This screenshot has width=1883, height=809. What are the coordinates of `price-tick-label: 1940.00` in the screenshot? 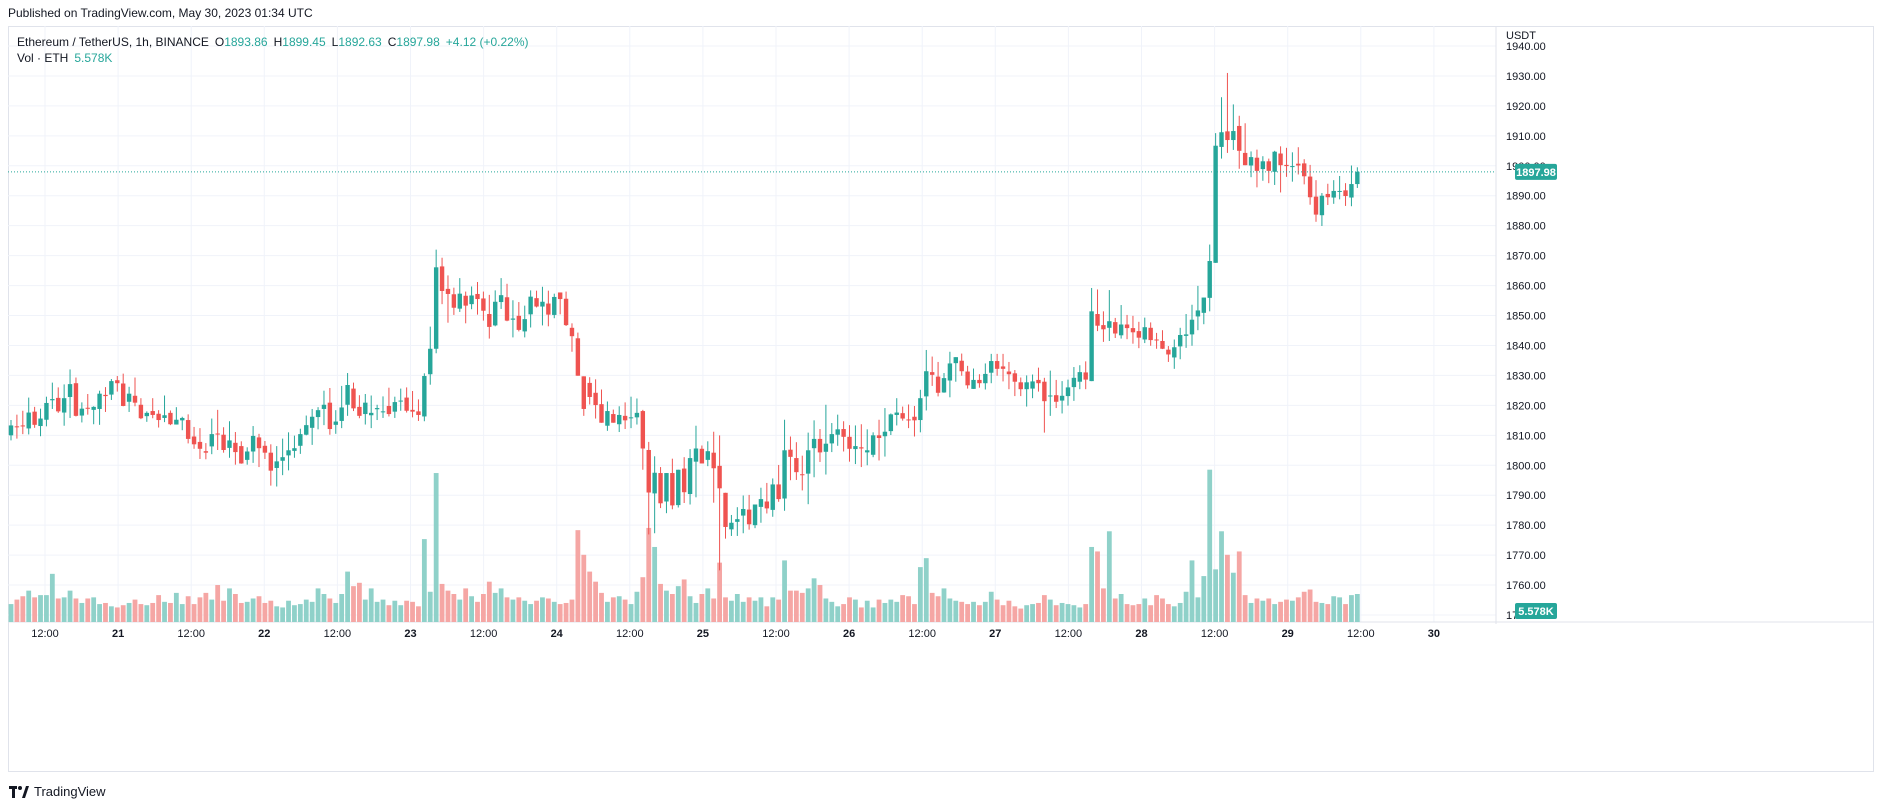 It's located at (1526, 47).